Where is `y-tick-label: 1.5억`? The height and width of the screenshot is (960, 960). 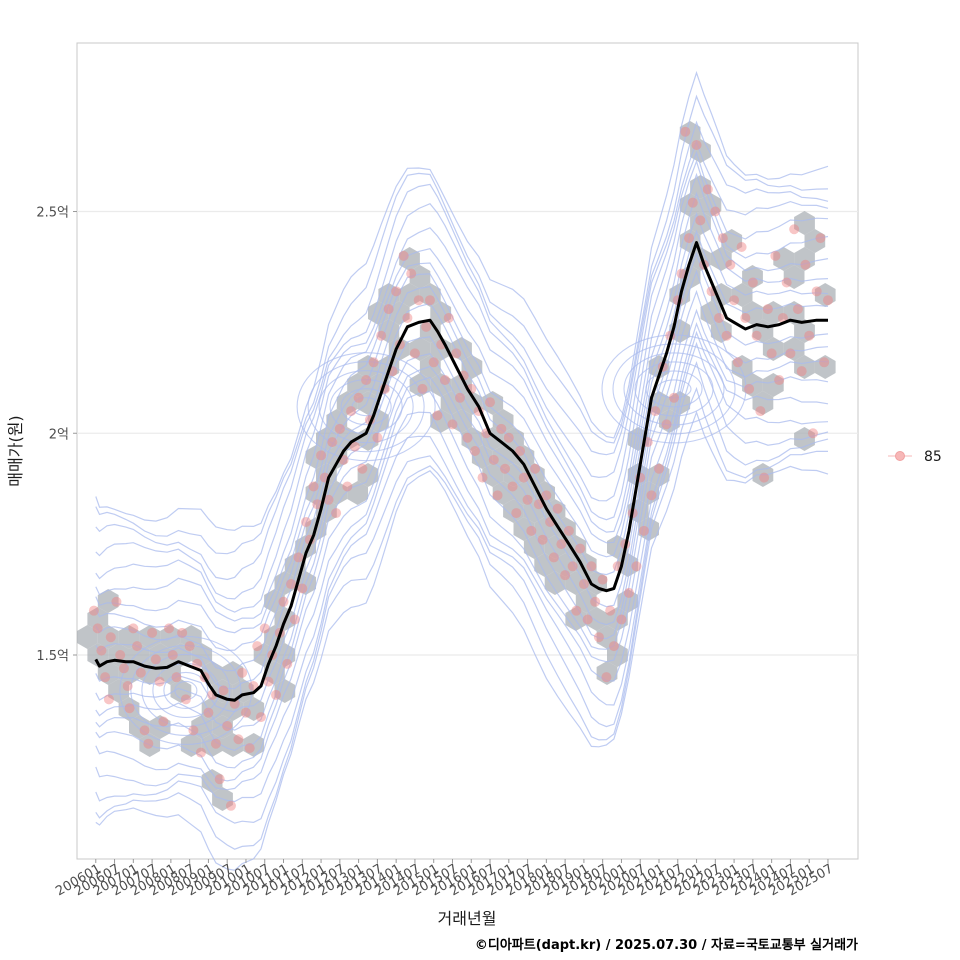
y-tick-label: 1.5억 is located at coordinates (52, 656).